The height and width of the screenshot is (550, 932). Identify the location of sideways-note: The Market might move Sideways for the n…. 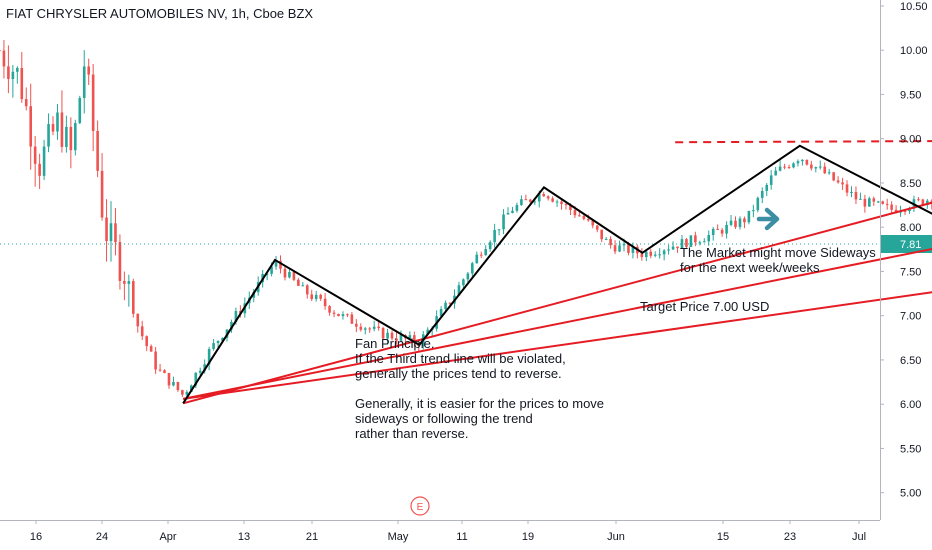
(778, 260).